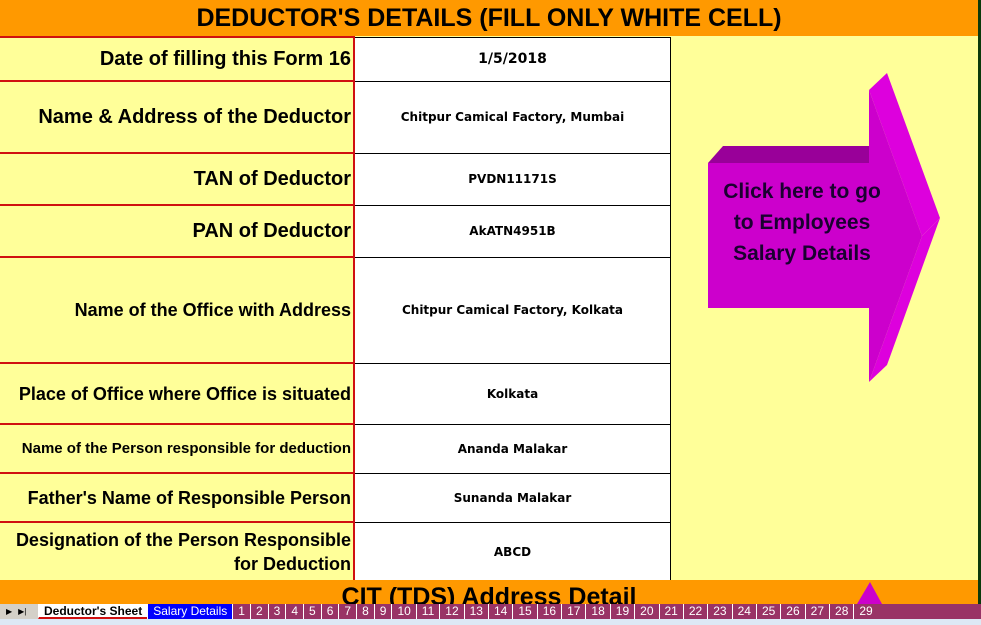 The width and height of the screenshot is (981, 625). Describe the element at coordinates (177, 497) in the screenshot. I see `row-label: Father's Name of Responsible Person` at that location.